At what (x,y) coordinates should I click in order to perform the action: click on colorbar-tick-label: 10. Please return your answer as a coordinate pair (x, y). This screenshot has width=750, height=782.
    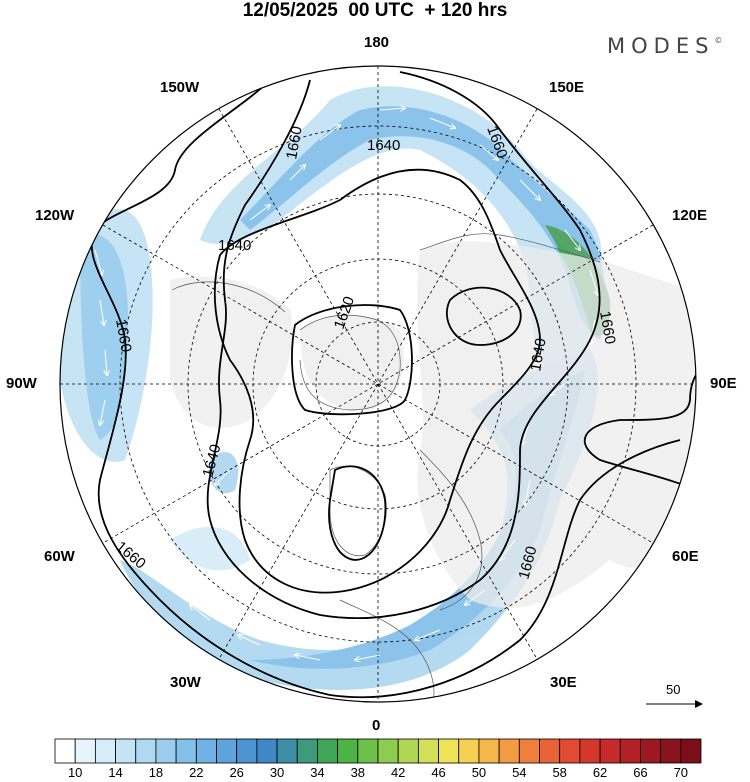
    Looking at the image, I should click on (75, 772).